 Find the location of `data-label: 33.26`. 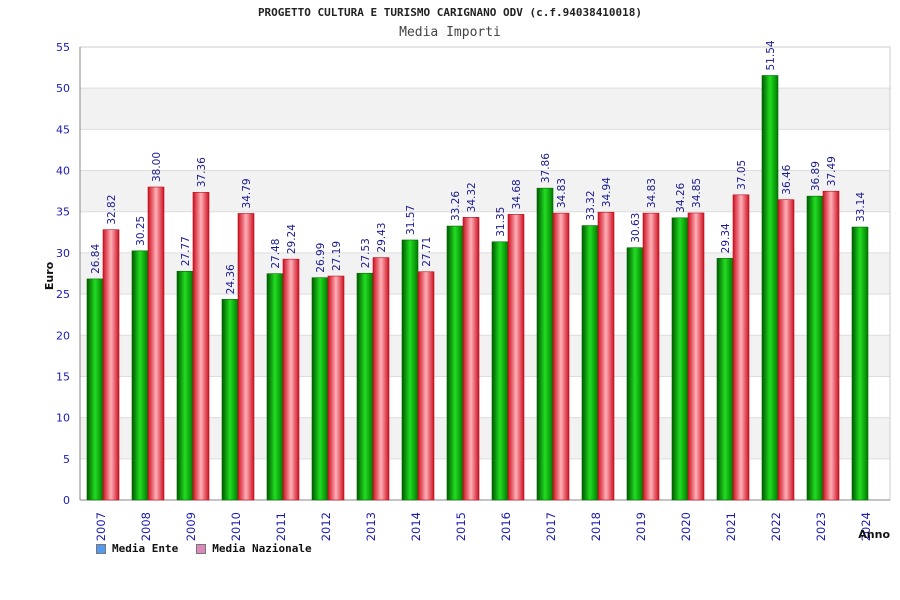

data-label: 33.26 is located at coordinates (456, 206).